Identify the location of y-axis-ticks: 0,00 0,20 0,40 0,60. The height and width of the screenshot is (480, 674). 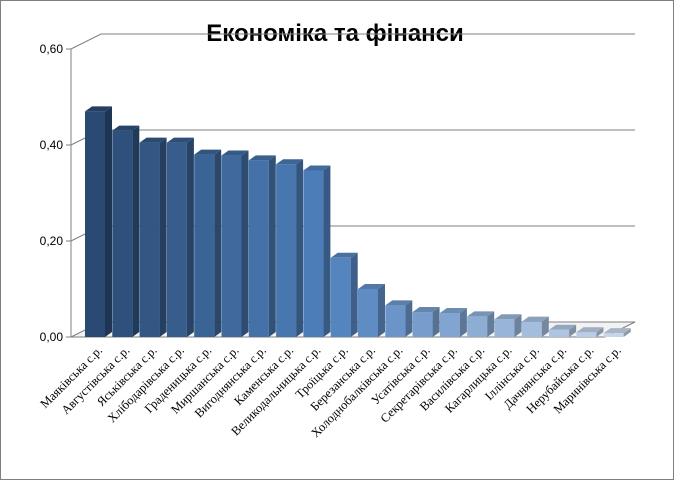
(52, 193).